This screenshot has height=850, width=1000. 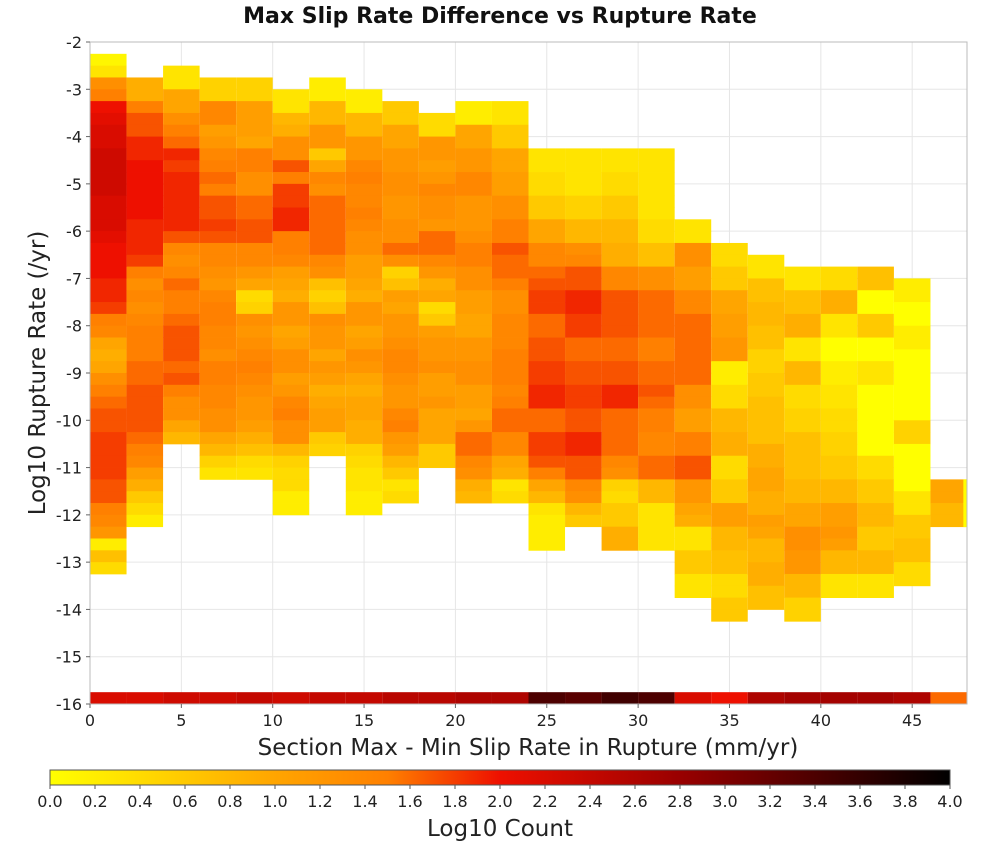 I want to click on colorbar-tick-label: 0.0, so click(x=49, y=801).